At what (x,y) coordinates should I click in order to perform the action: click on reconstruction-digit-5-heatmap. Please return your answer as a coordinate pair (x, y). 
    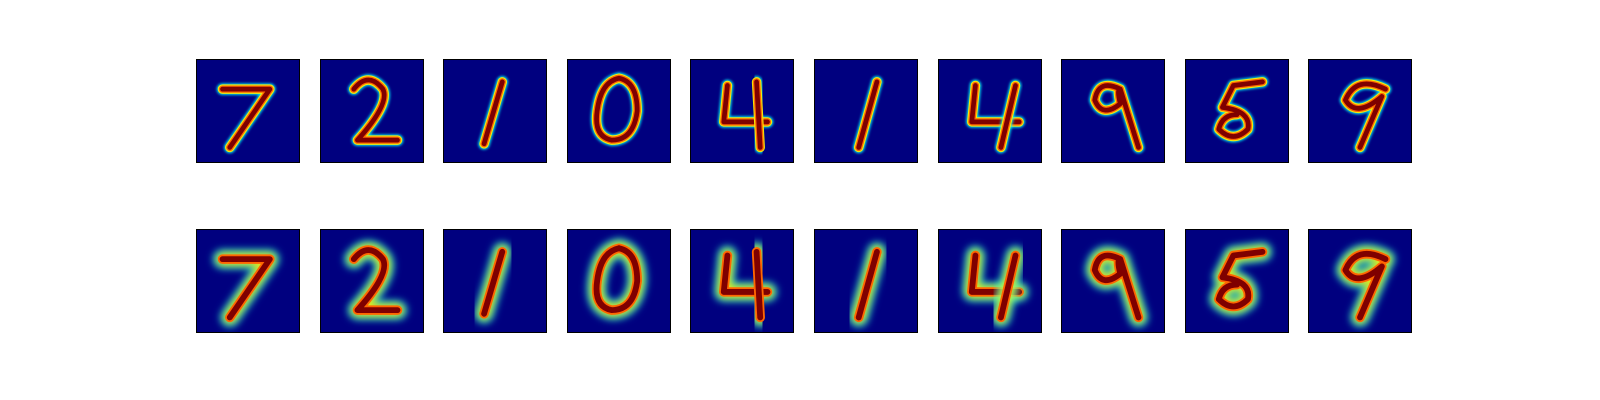
    Looking at the image, I should click on (1240, 279).